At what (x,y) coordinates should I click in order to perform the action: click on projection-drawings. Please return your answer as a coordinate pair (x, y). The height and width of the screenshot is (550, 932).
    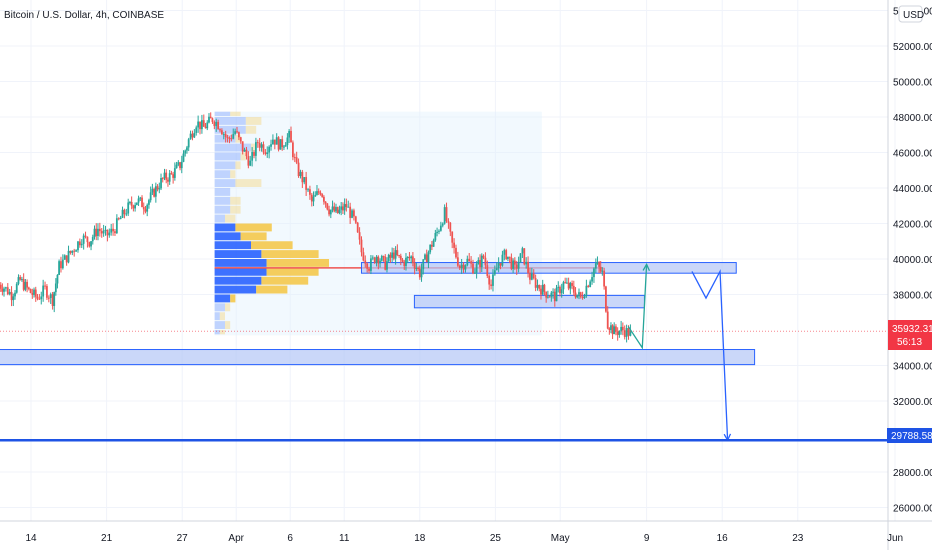
    Looking at the image, I should click on (679, 352).